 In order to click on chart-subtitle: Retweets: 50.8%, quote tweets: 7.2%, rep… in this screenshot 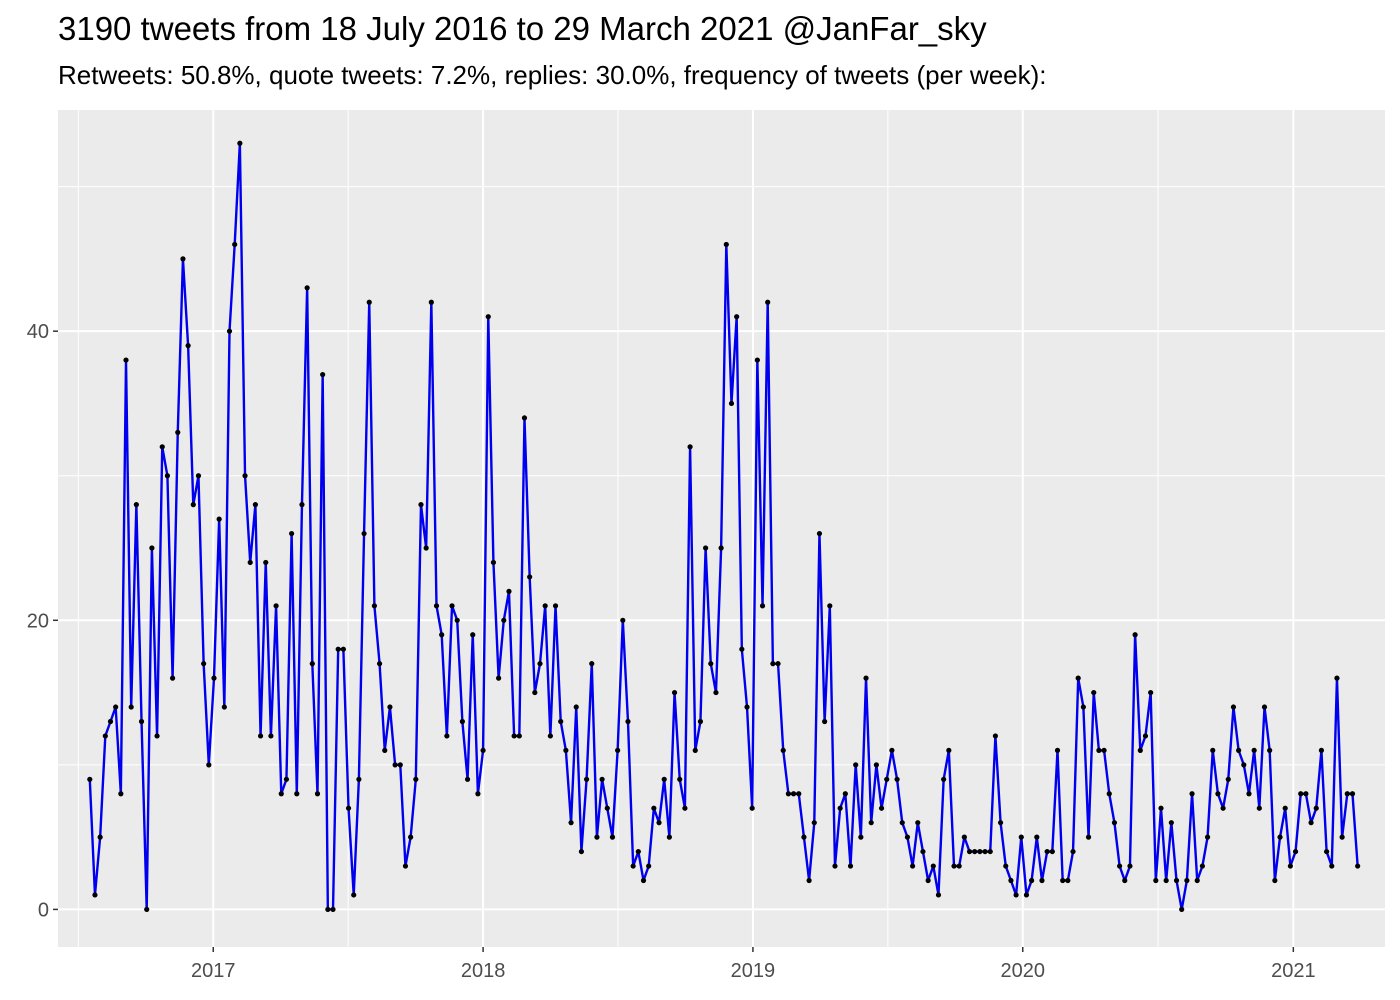, I will do `click(552, 75)`.